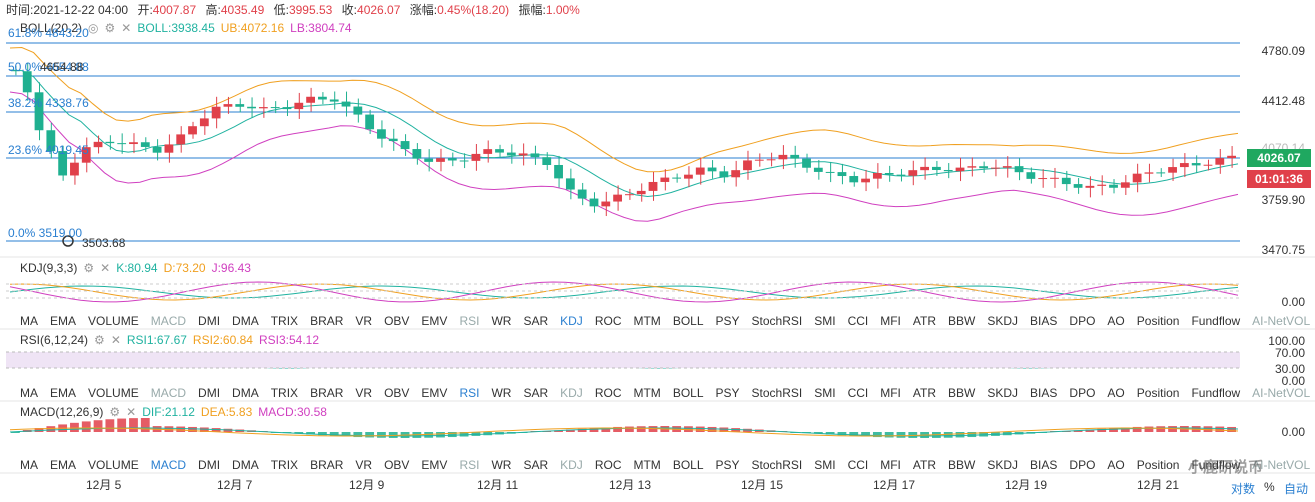 The image size is (1315, 502). I want to click on log-scale-toggle: 对数, so click(1243, 489).